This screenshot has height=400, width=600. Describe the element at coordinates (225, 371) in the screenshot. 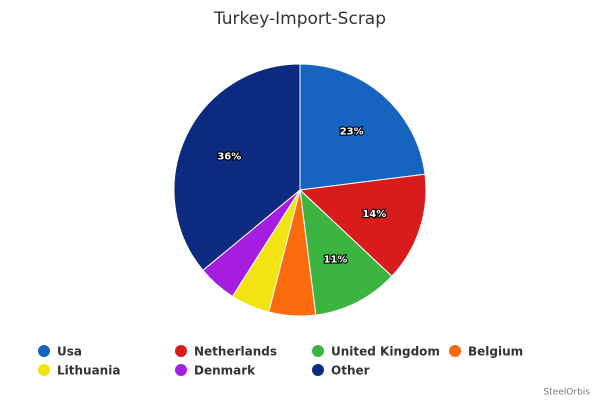

I see `legend-label: Denmark` at that location.